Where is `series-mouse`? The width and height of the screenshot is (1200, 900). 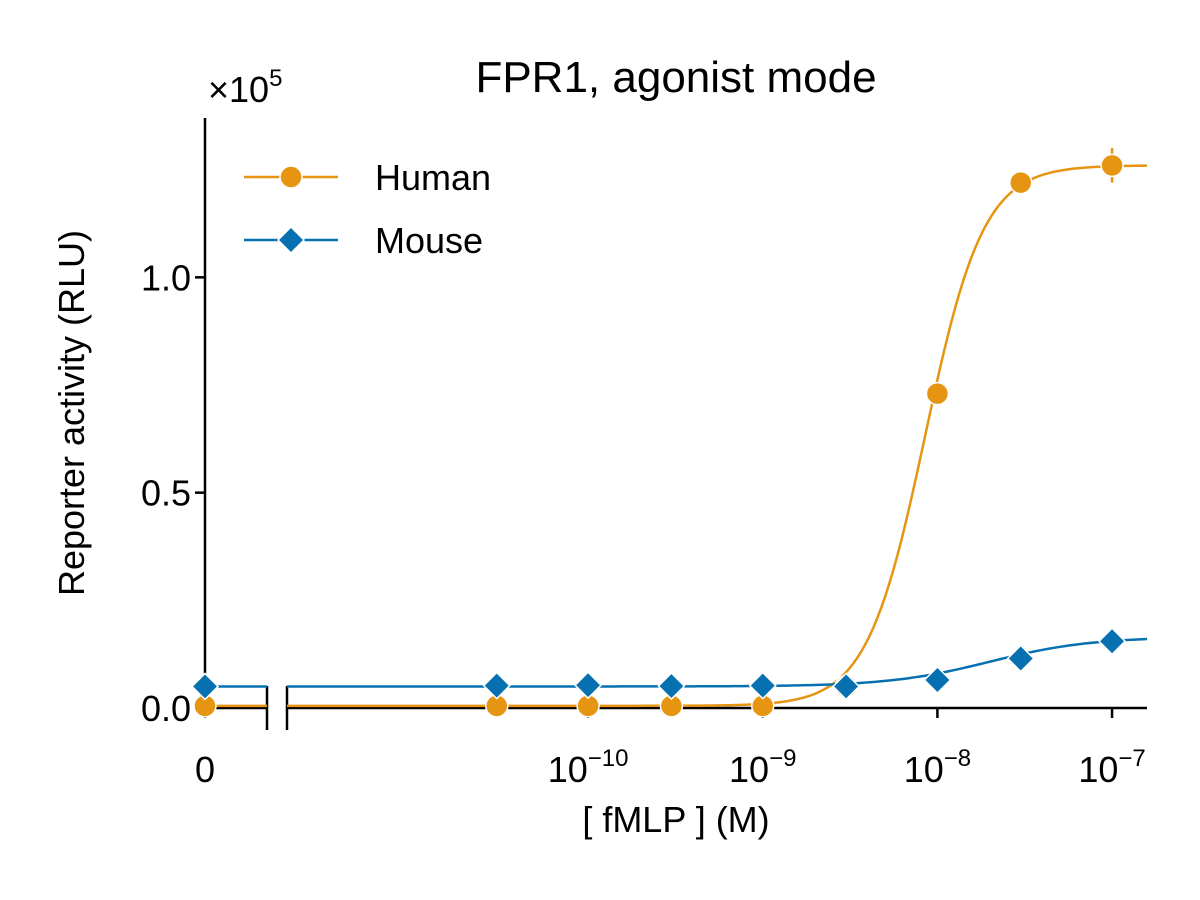
series-mouse is located at coordinates (669, 664).